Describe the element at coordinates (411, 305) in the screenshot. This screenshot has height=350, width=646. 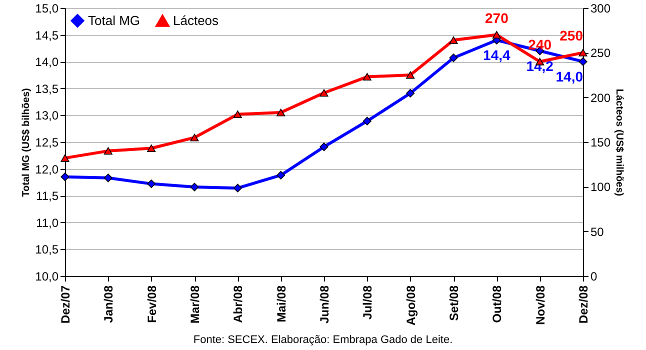
I see `x-tick-label: Ago/08` at that location.